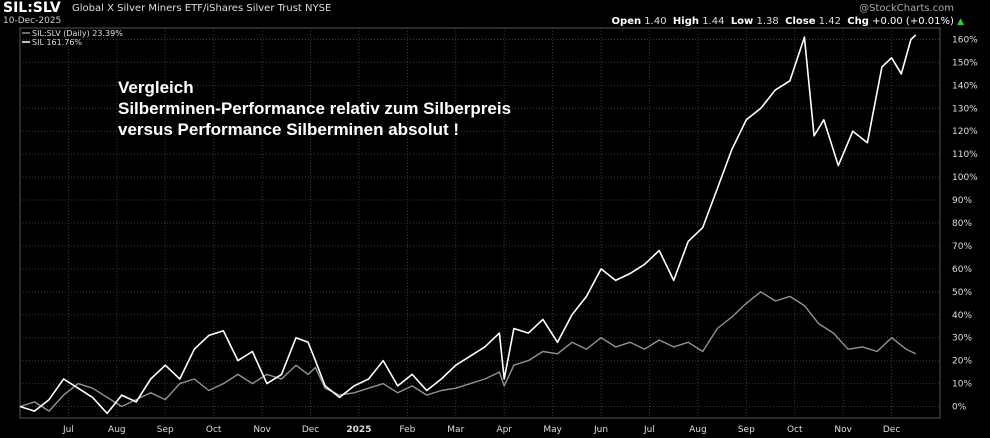 This screenshot has height=438, width=990. What do you see at coordinates (504, 430) in the screenshot?
I see `x-tick-label: Apr` at bounding box center [504, 430].